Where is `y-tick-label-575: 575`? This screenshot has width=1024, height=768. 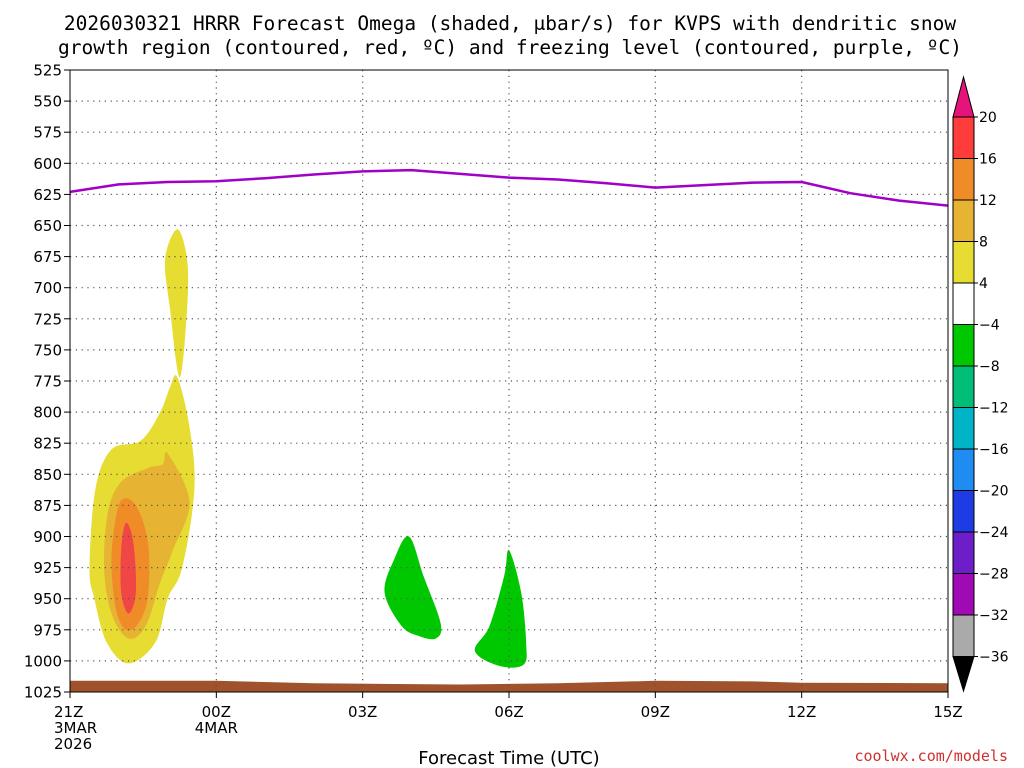 y-tick-label-575: 575 is located at coordinates (47, 133).